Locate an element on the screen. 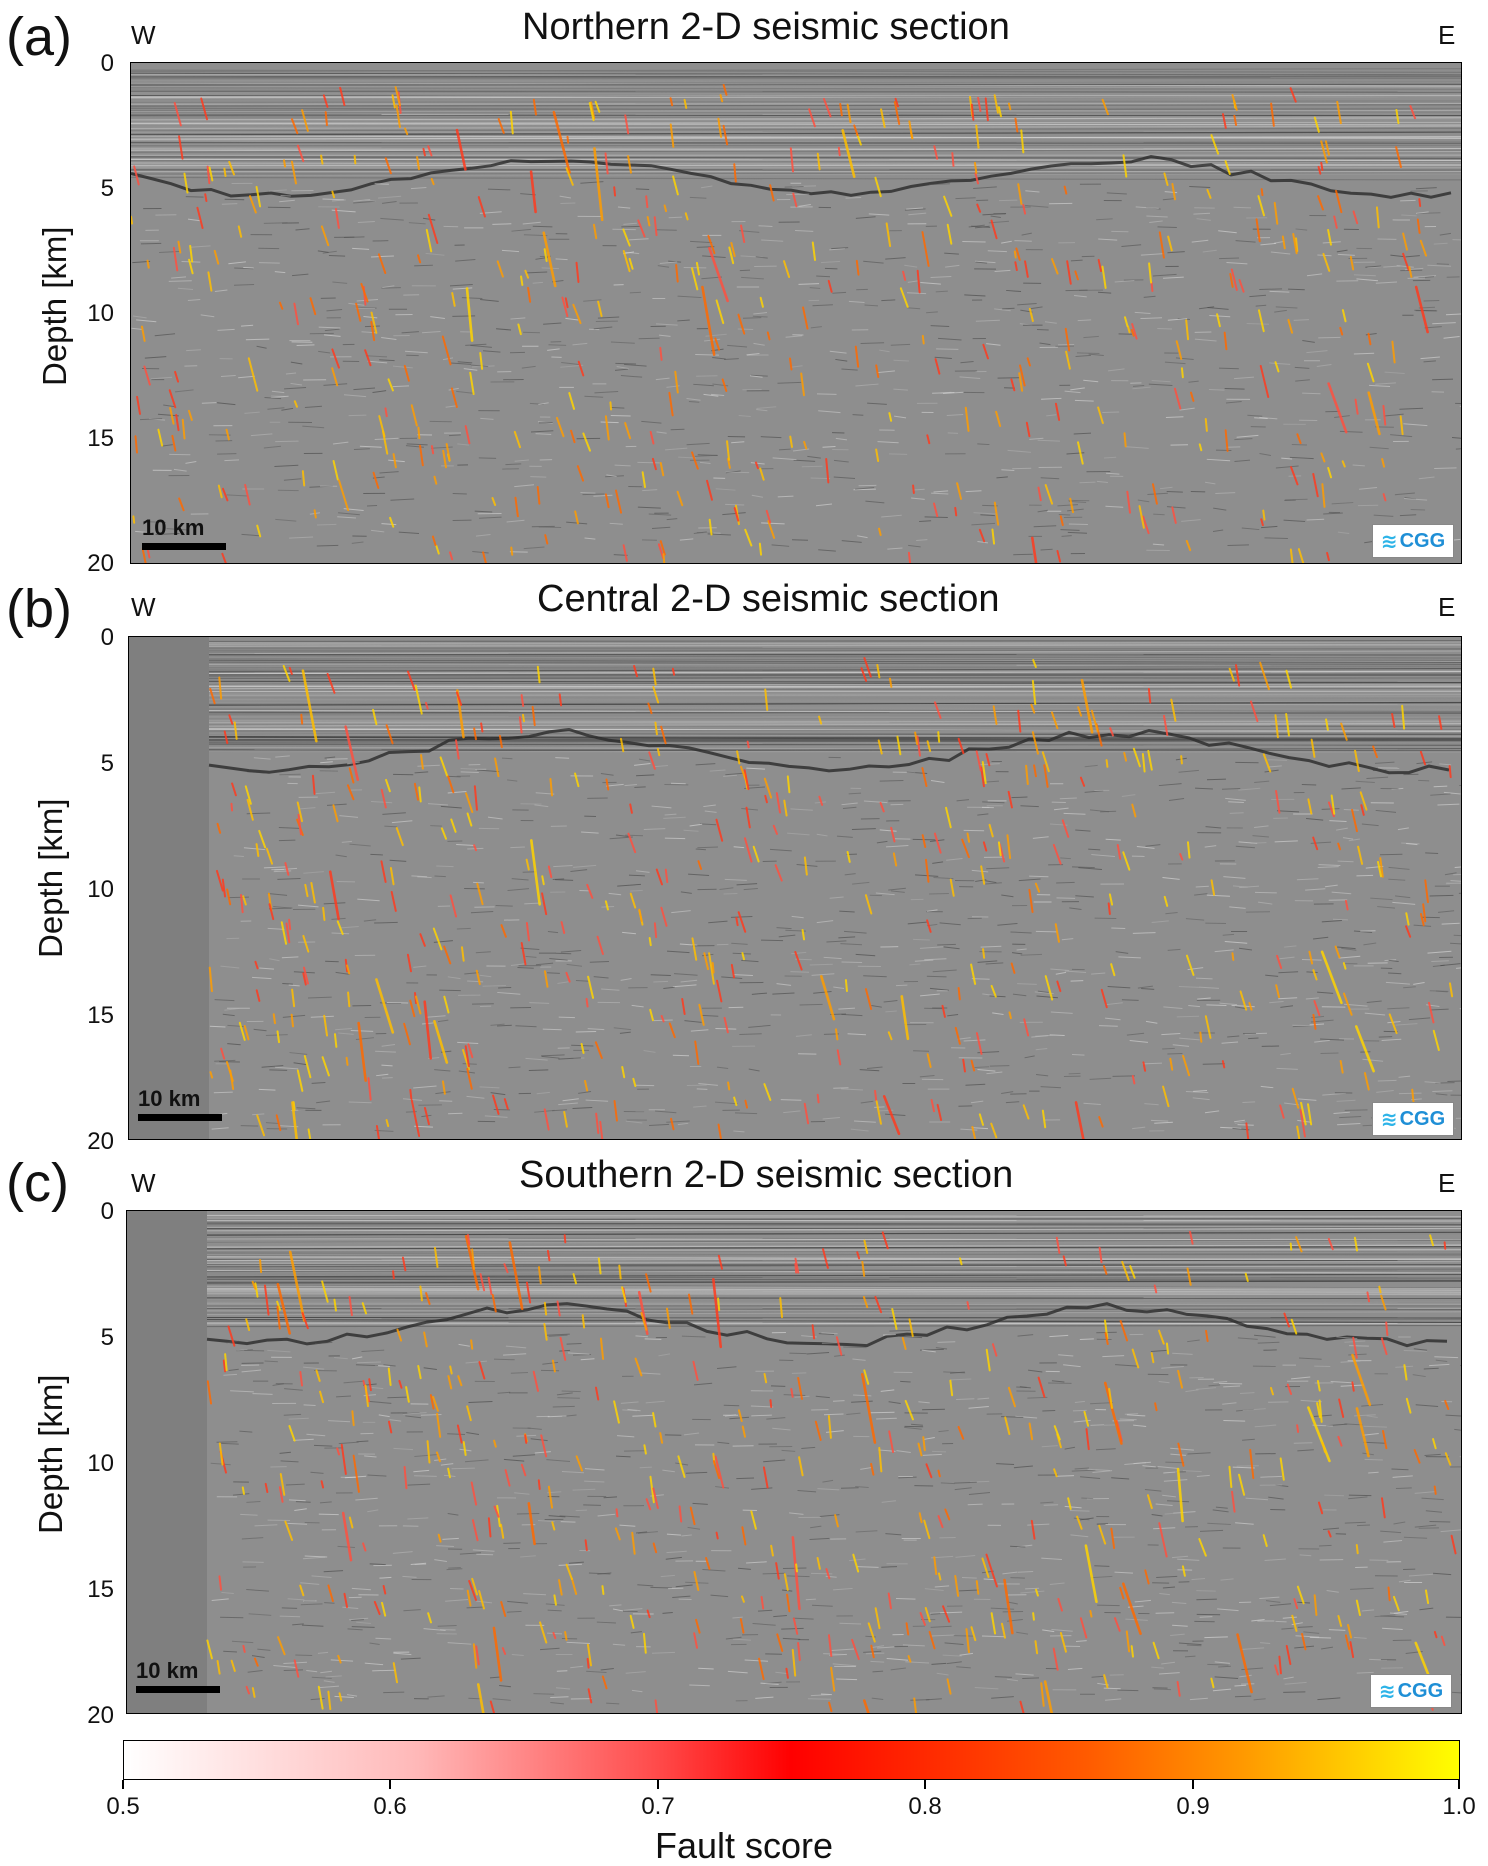 This screenshot has height=1866, width=1488. colorbar-tick-label: 0.9 is located at coordinates (1193, 1806).